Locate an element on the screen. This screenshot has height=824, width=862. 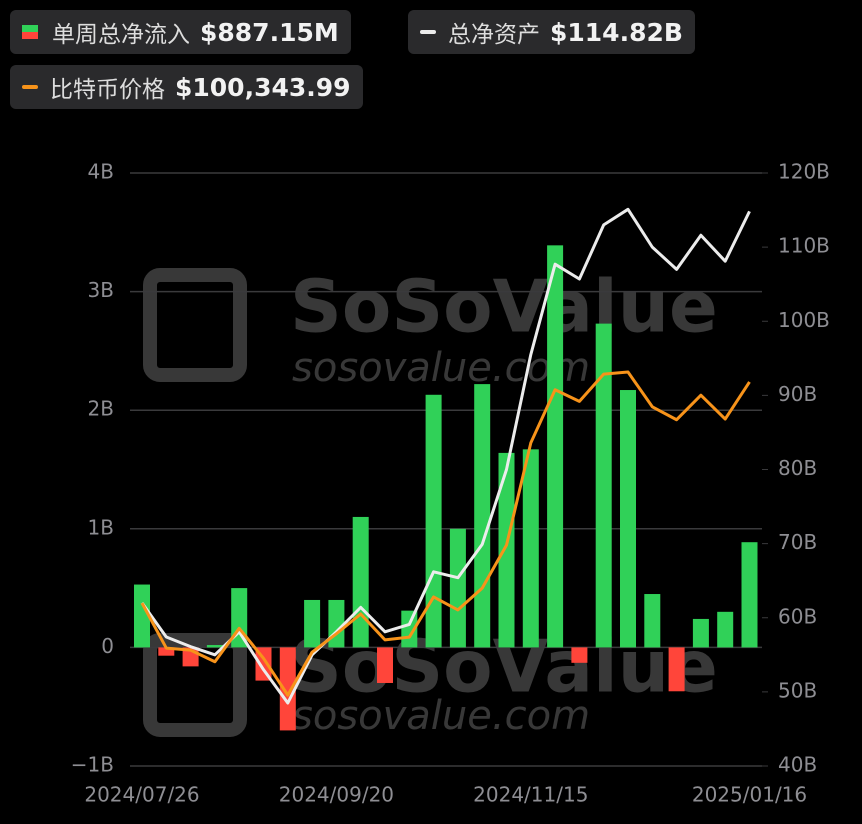
y-tick-label: 2B is located at coordinates (101, 409).